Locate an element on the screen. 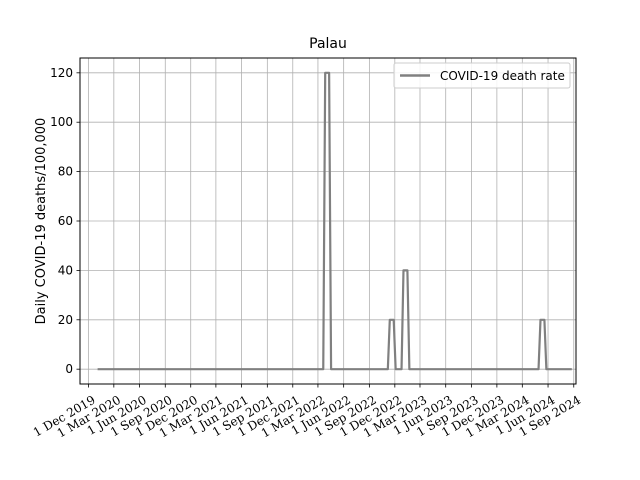 The image size is (640, 480). legend-box is located at coordinates (482, 75).